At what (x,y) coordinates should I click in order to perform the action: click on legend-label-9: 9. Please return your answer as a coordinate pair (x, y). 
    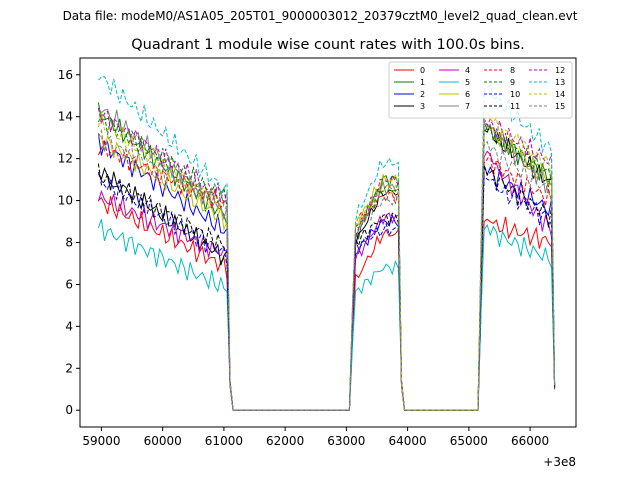
    Looking at the image, I should click on (512, 82).